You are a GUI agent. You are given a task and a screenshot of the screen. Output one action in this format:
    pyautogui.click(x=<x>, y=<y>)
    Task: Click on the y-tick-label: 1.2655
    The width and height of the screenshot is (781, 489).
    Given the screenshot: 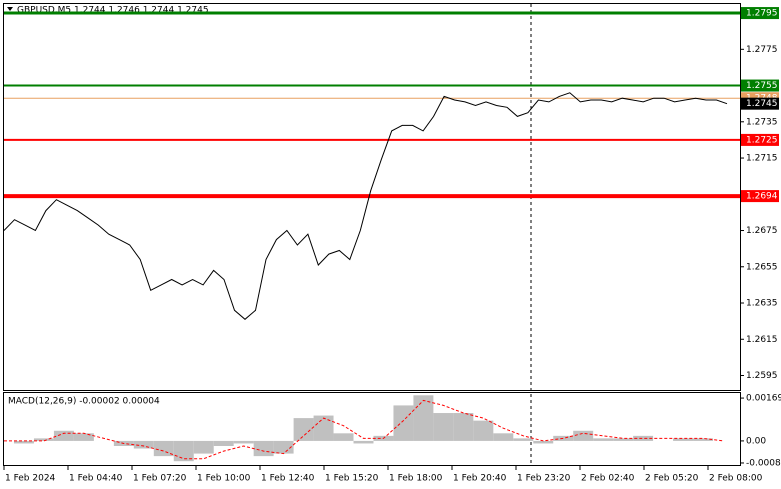 What is the action you would take?
    pyautogui.click(x=762, y=267)
    